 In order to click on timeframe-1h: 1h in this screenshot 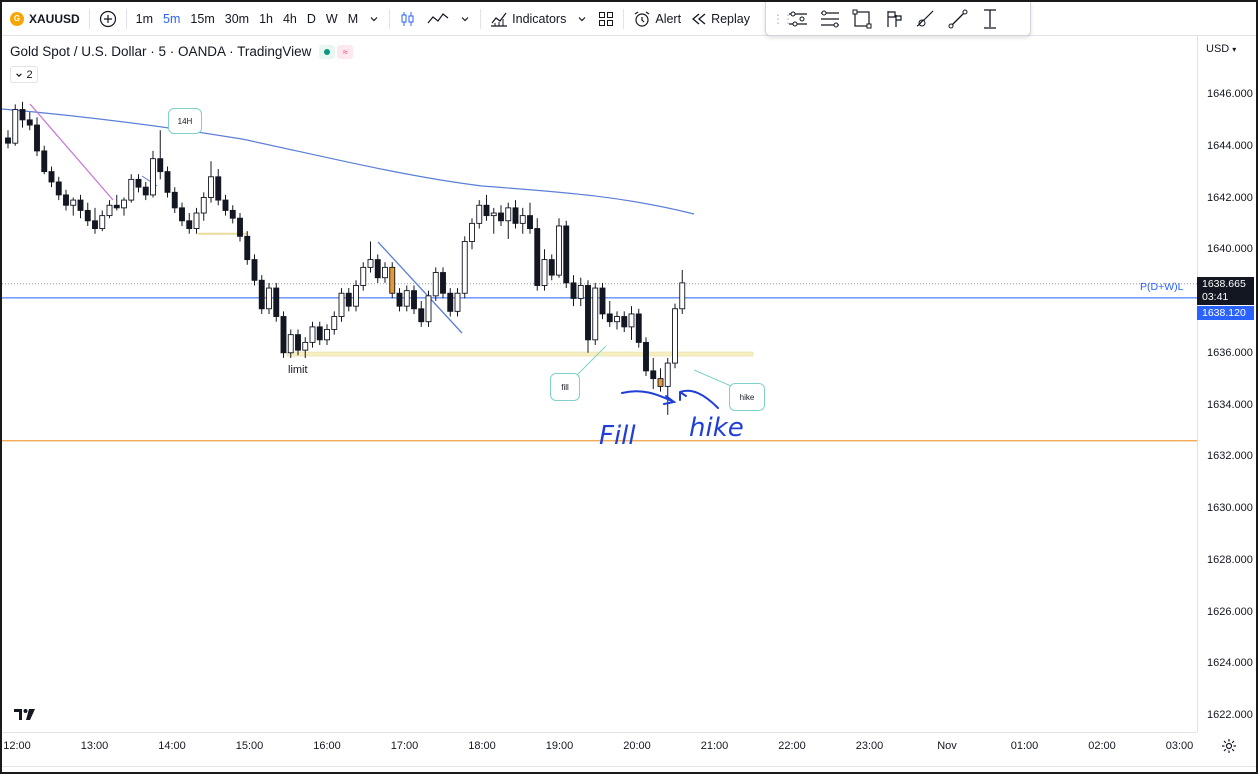, I will do `click(266, 18)`.